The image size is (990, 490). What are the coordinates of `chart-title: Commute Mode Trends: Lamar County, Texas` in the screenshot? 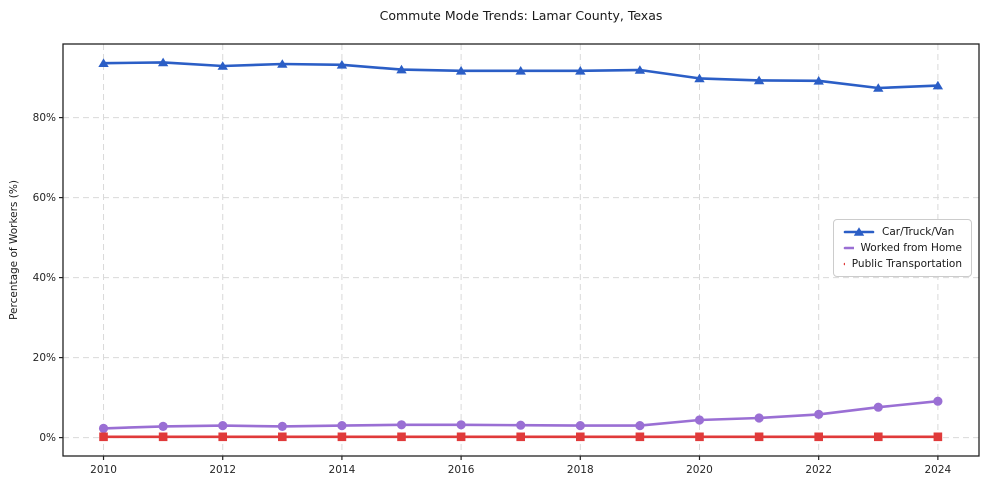 It's located at (521, 15).